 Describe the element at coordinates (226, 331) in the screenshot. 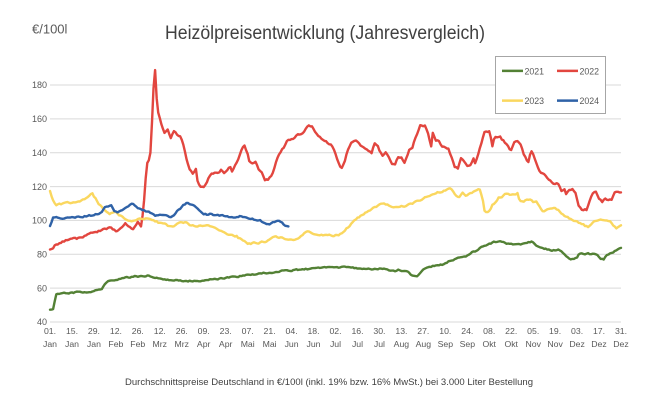

I see `svg-text: 23.` at that location.